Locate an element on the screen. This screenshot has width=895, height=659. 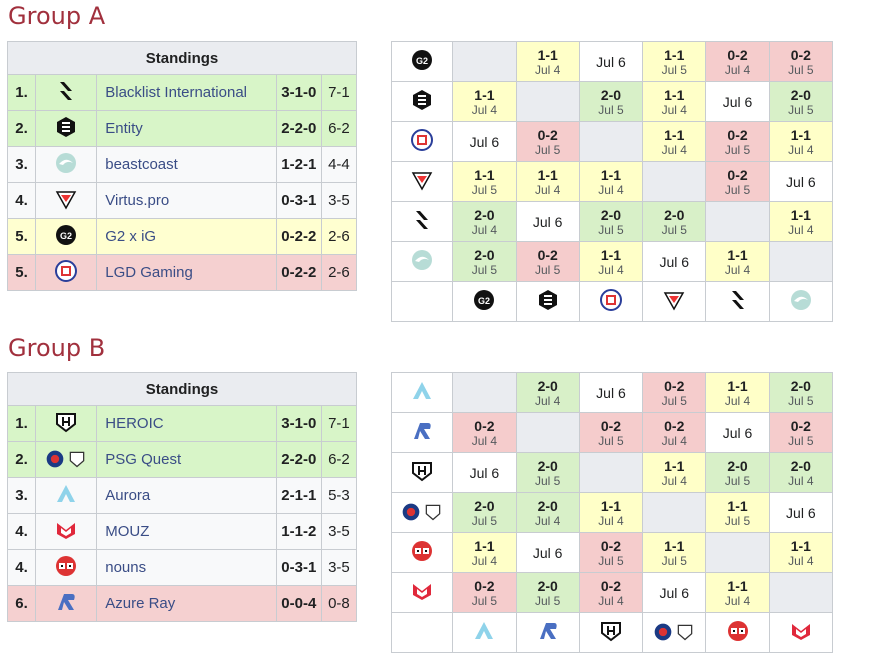
team-name-link: Blacklist International is located at coordinates (186, 92).